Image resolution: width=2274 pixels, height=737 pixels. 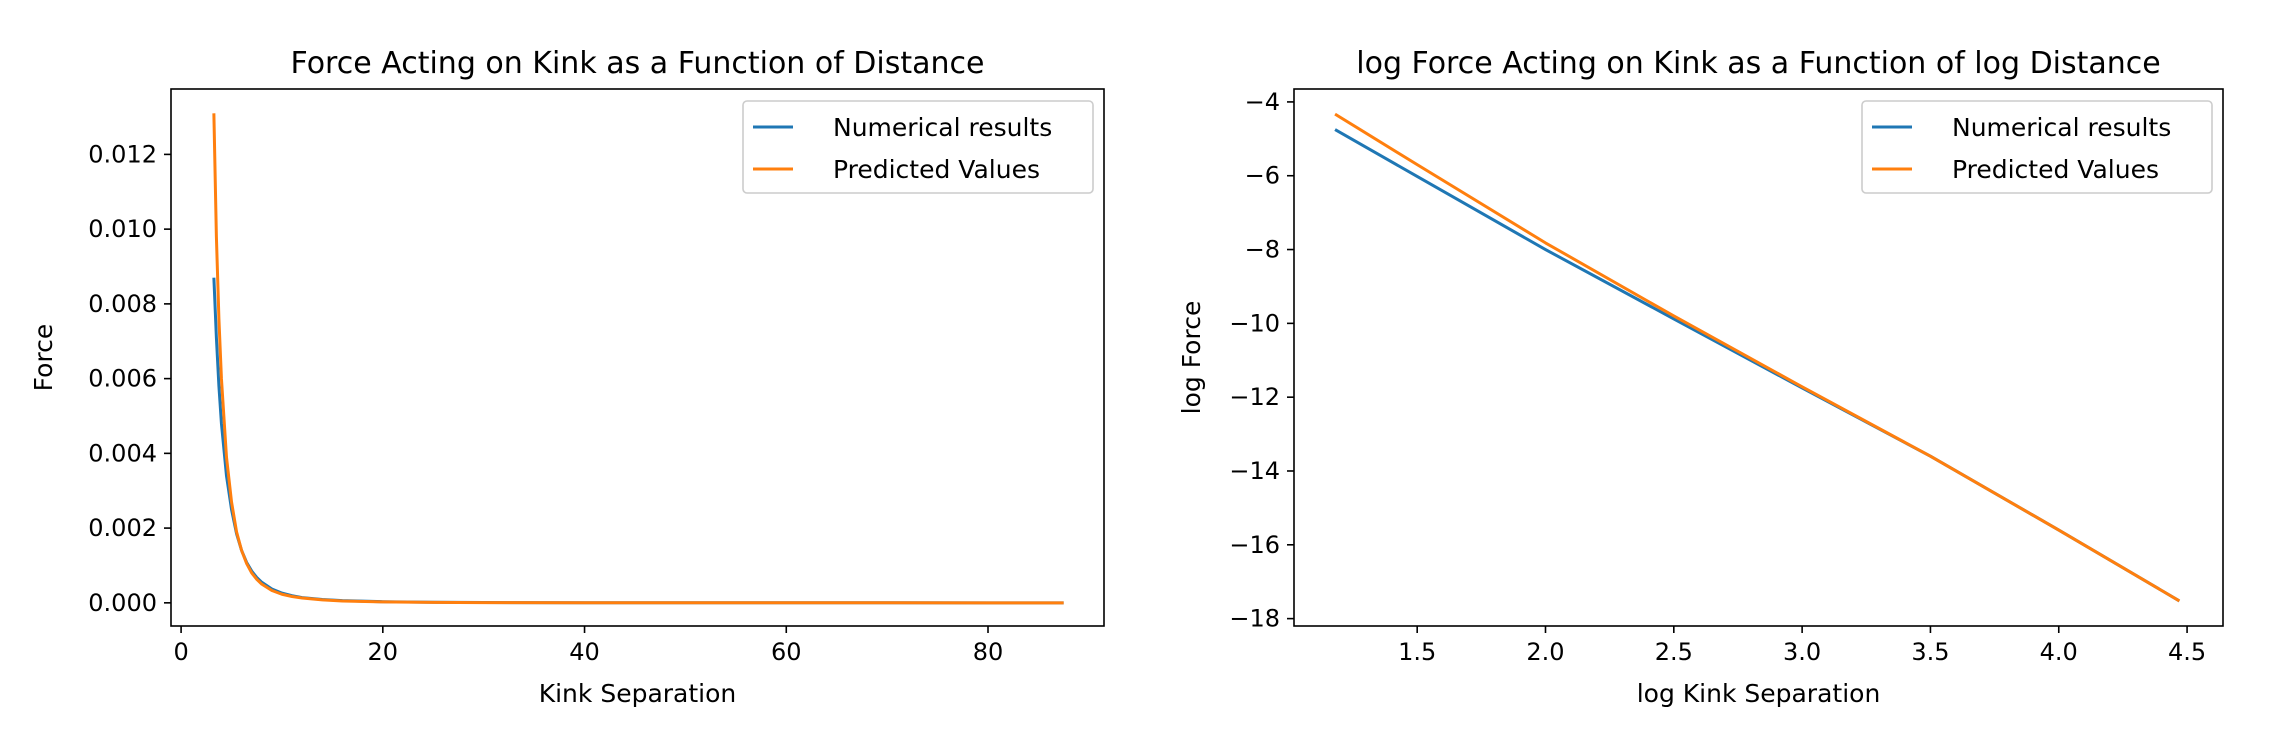 What do you see at coordinates (1254, 619) in the screenshot?
I see `y-tick-label: −18` at bounding box center [1254, 619].